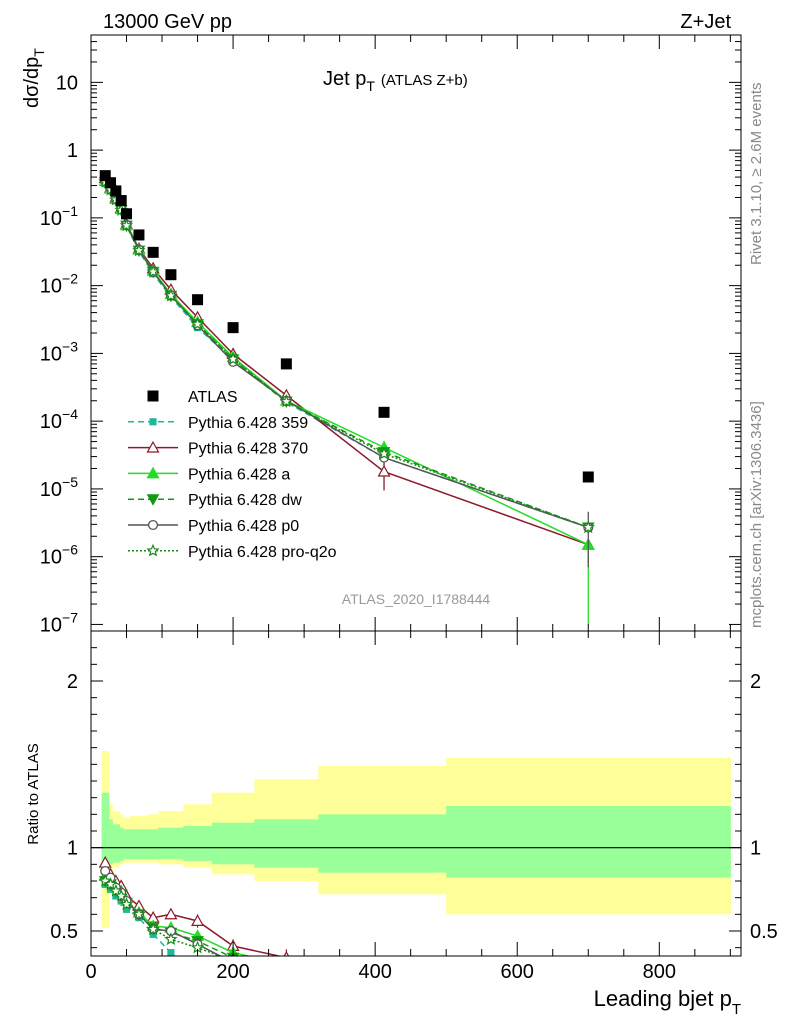 The height and width of the screenshot is (1024, 786). What do you see at coordinates (163, 918) in the screenshot?
I see `ratio-line` at bounding box center [163, 918].